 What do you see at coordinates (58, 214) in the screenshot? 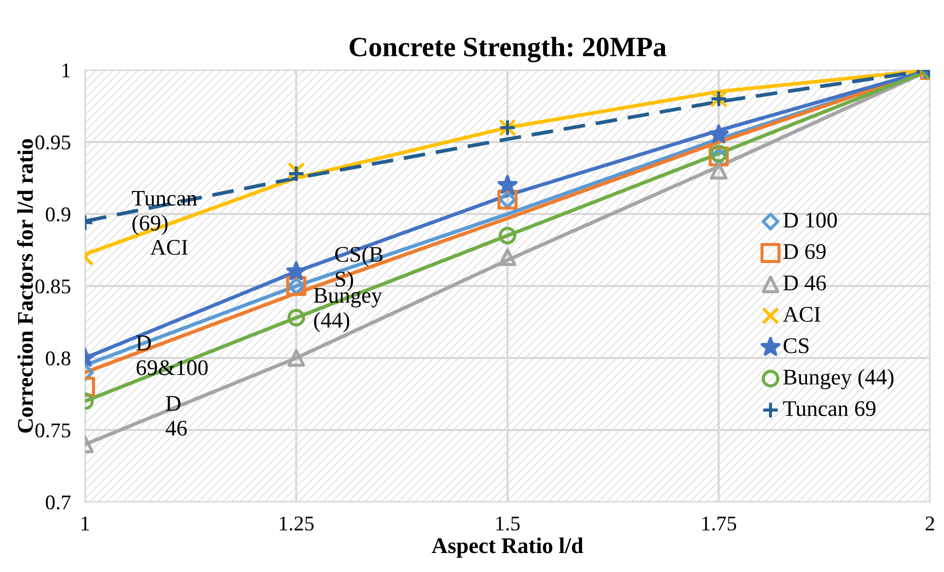
I see `y-tick-label: 0.9` at bounding box center [58, 214].